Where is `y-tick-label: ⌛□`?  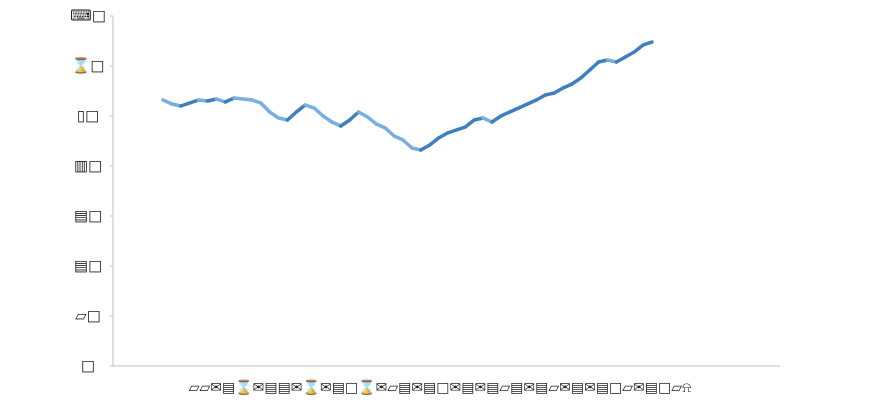 y-tick-label: ⌛□ is located at coordinates (88, 66).